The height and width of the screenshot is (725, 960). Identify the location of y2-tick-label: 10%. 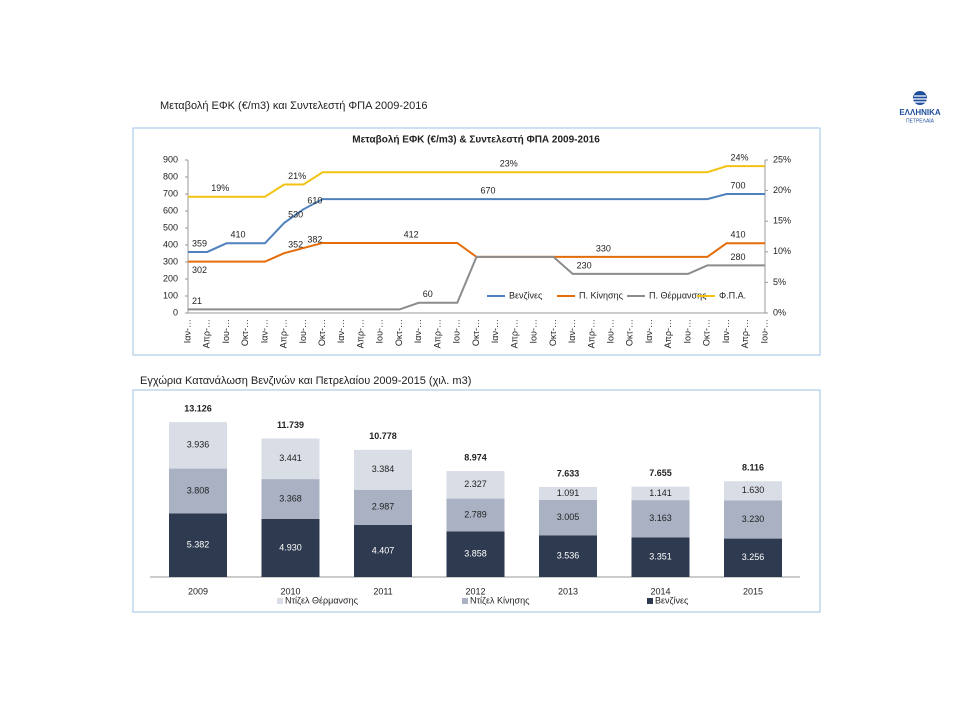
(782, 251).